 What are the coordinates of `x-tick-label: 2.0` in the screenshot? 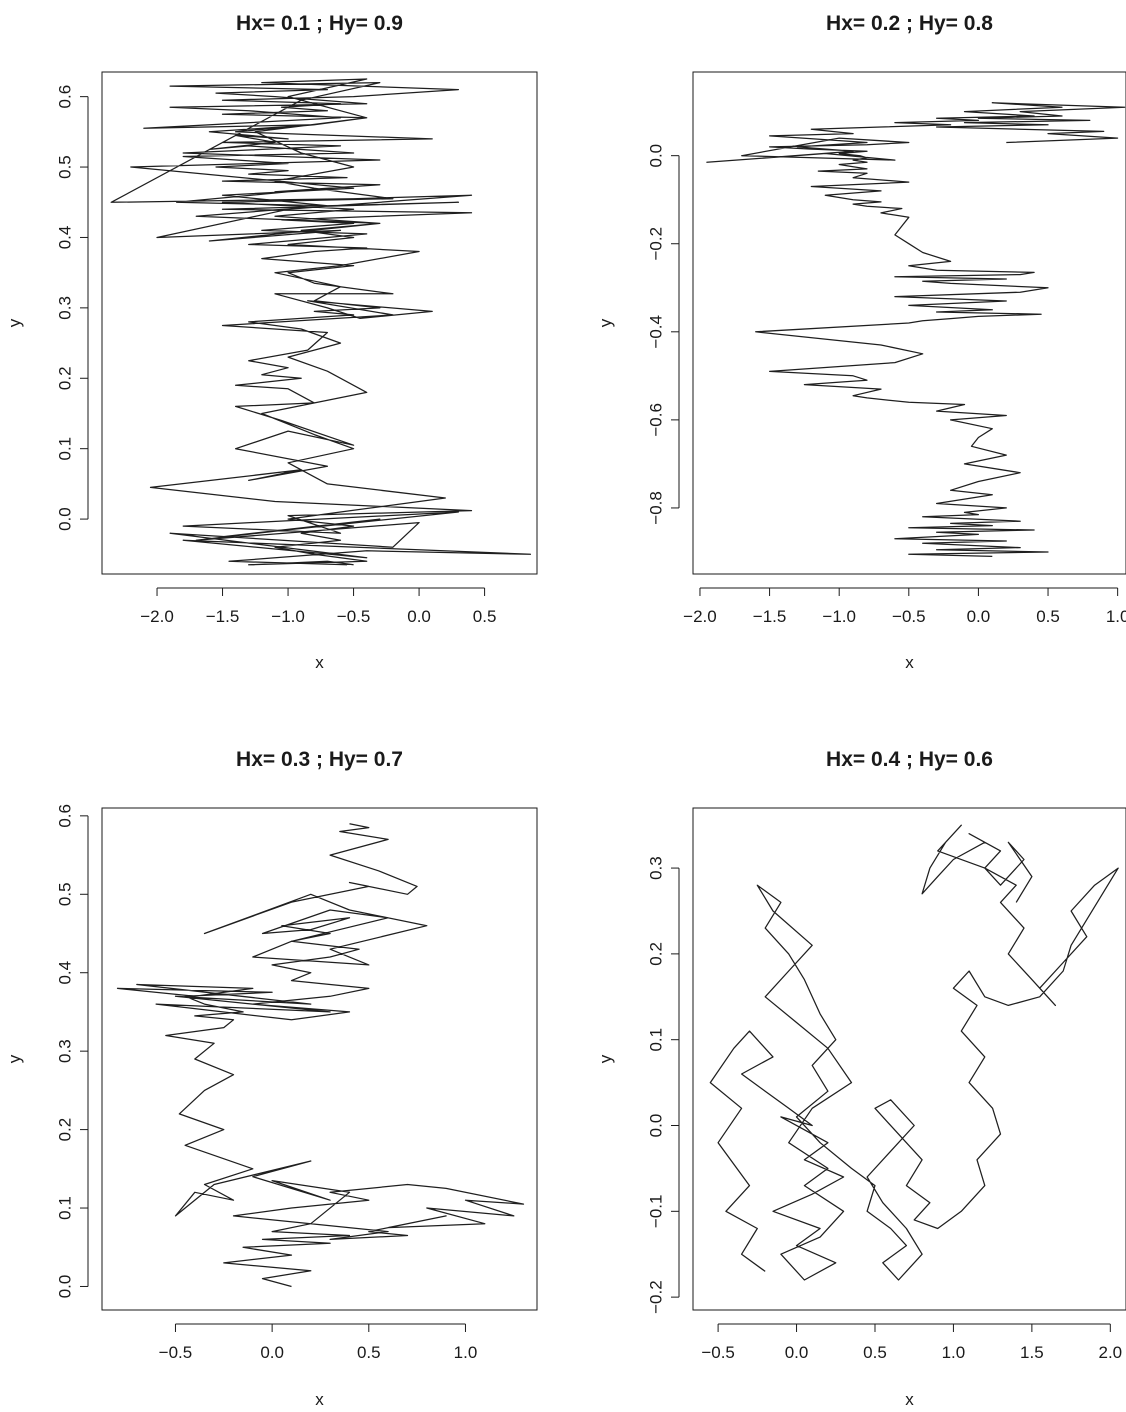 It's located at (1110, 1352).